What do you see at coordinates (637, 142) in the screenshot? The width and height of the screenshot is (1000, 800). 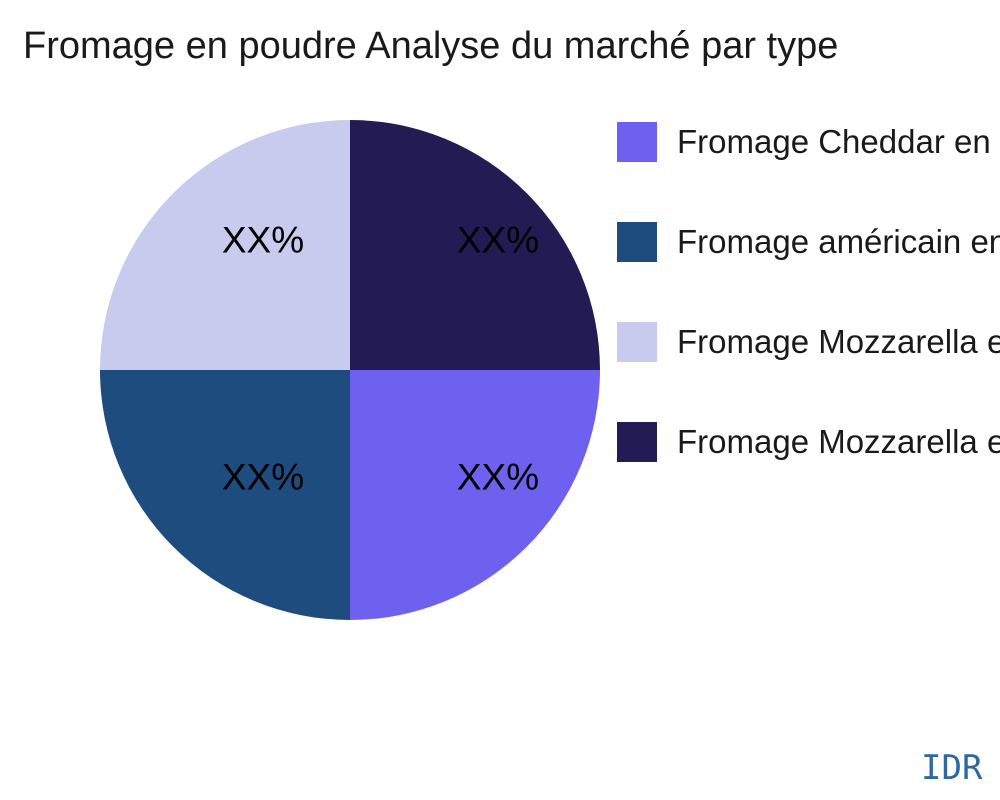 I see `legend-swatch-cheddar` at bounding box center [637, 142].